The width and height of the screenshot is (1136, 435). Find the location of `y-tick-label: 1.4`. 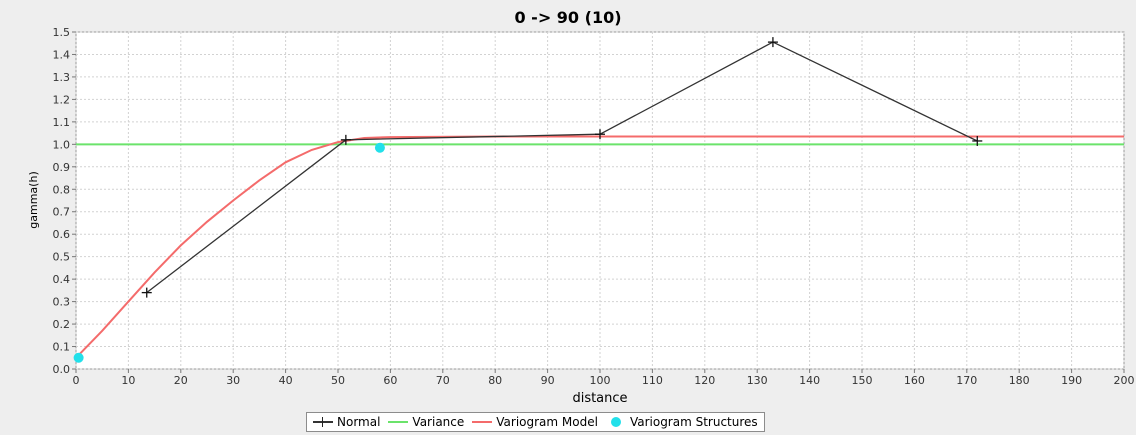

y-tick-label: 1.4 is located at coordinates (62, 54).